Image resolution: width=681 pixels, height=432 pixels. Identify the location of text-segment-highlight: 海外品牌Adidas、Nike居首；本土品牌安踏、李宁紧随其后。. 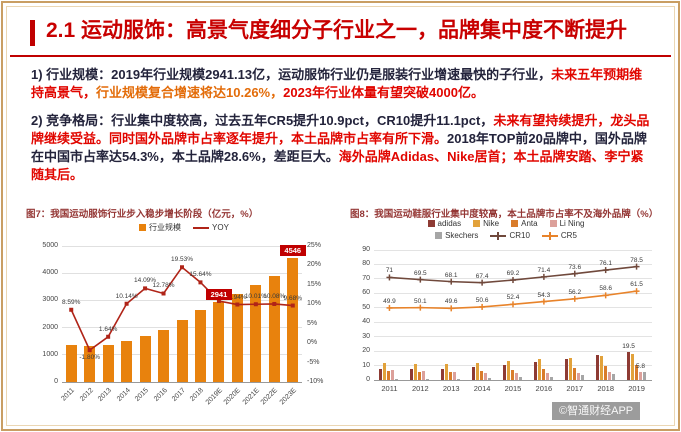
(337, 165).